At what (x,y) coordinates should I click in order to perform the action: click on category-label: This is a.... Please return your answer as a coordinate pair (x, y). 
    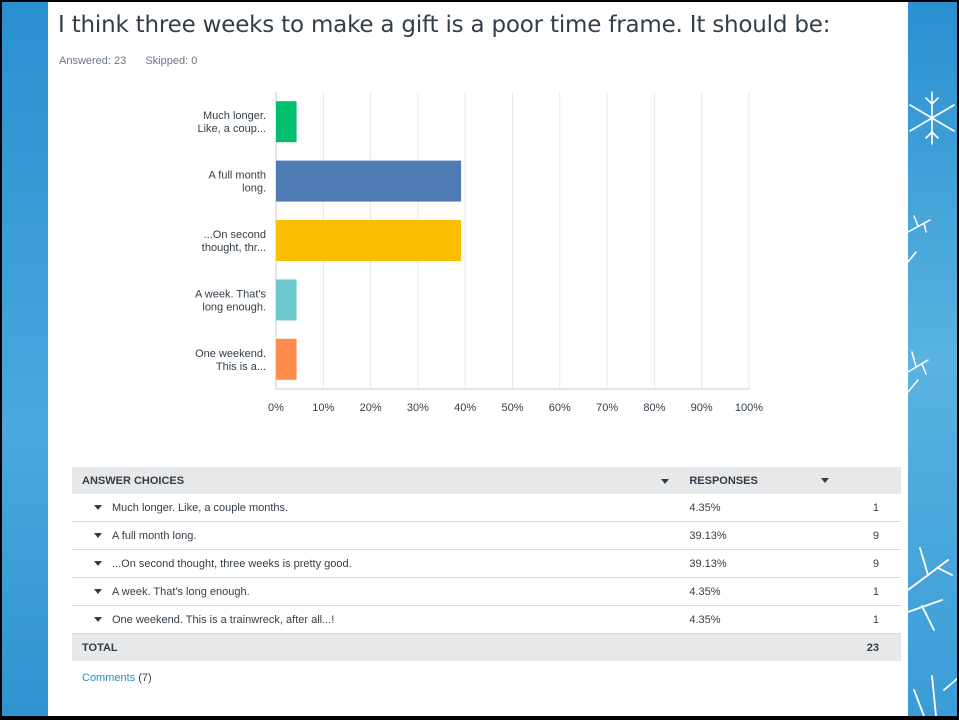
    Looking at the image, I should click on (241, 367).